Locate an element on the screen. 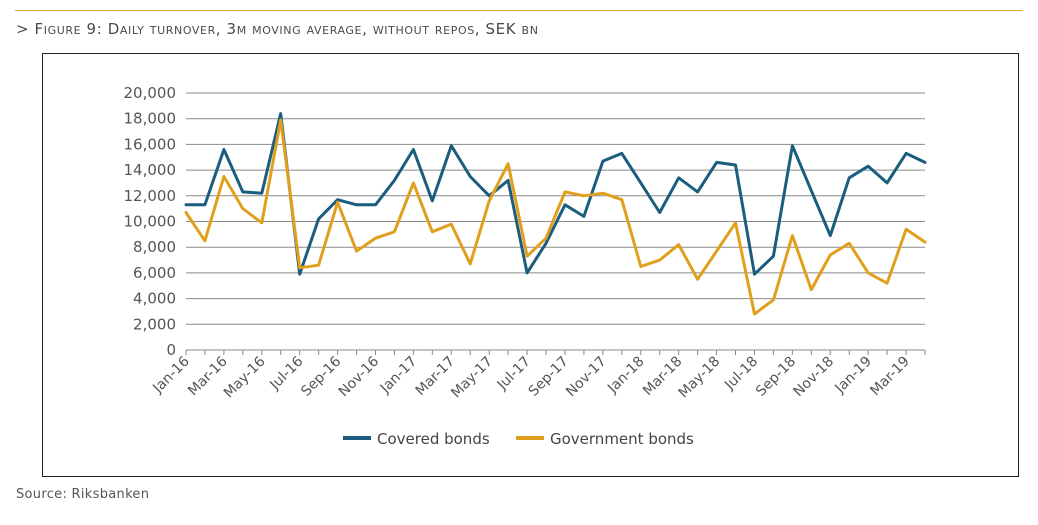 This screenshot has width=1038, height=525. source-note: Source: Riksbanken is located at coordinates (83, 494).